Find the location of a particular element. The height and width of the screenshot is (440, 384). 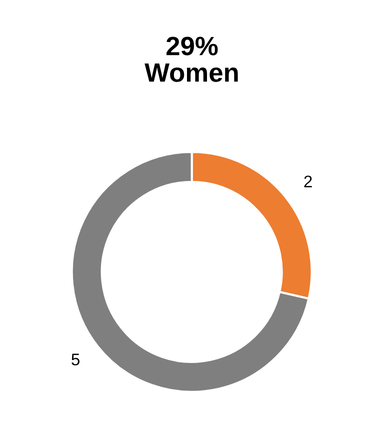

chart-title: 29% Women is located at coordinates (191, 59).